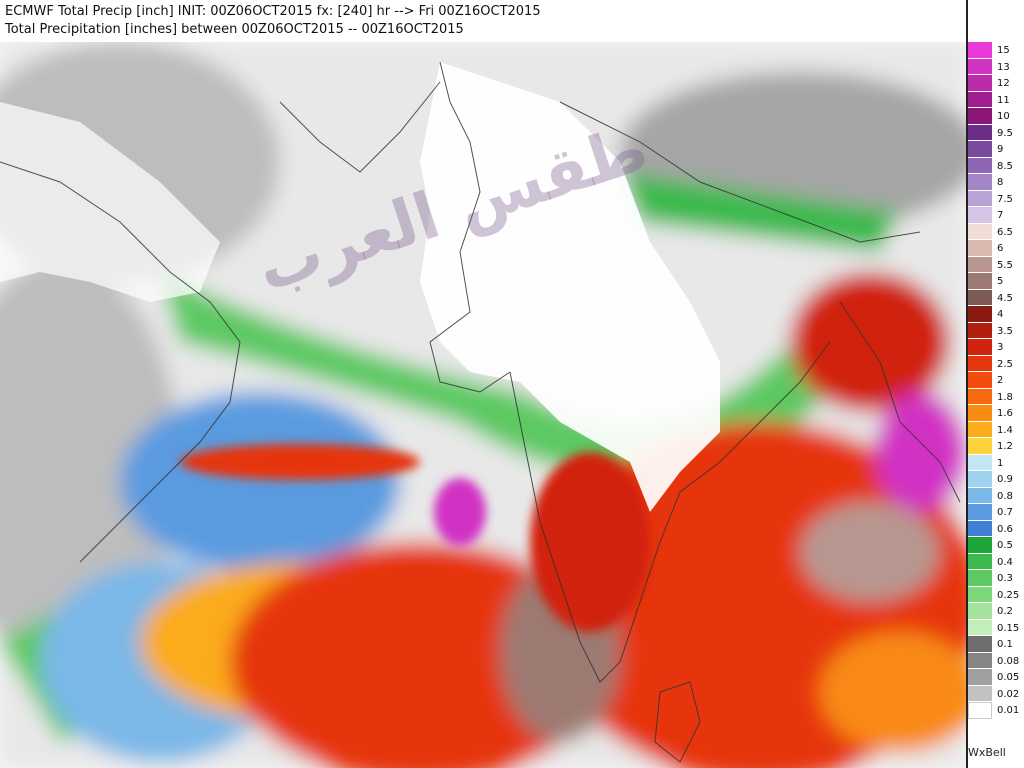  I want to click on legend-label: 0.6, so click(1005, 529).